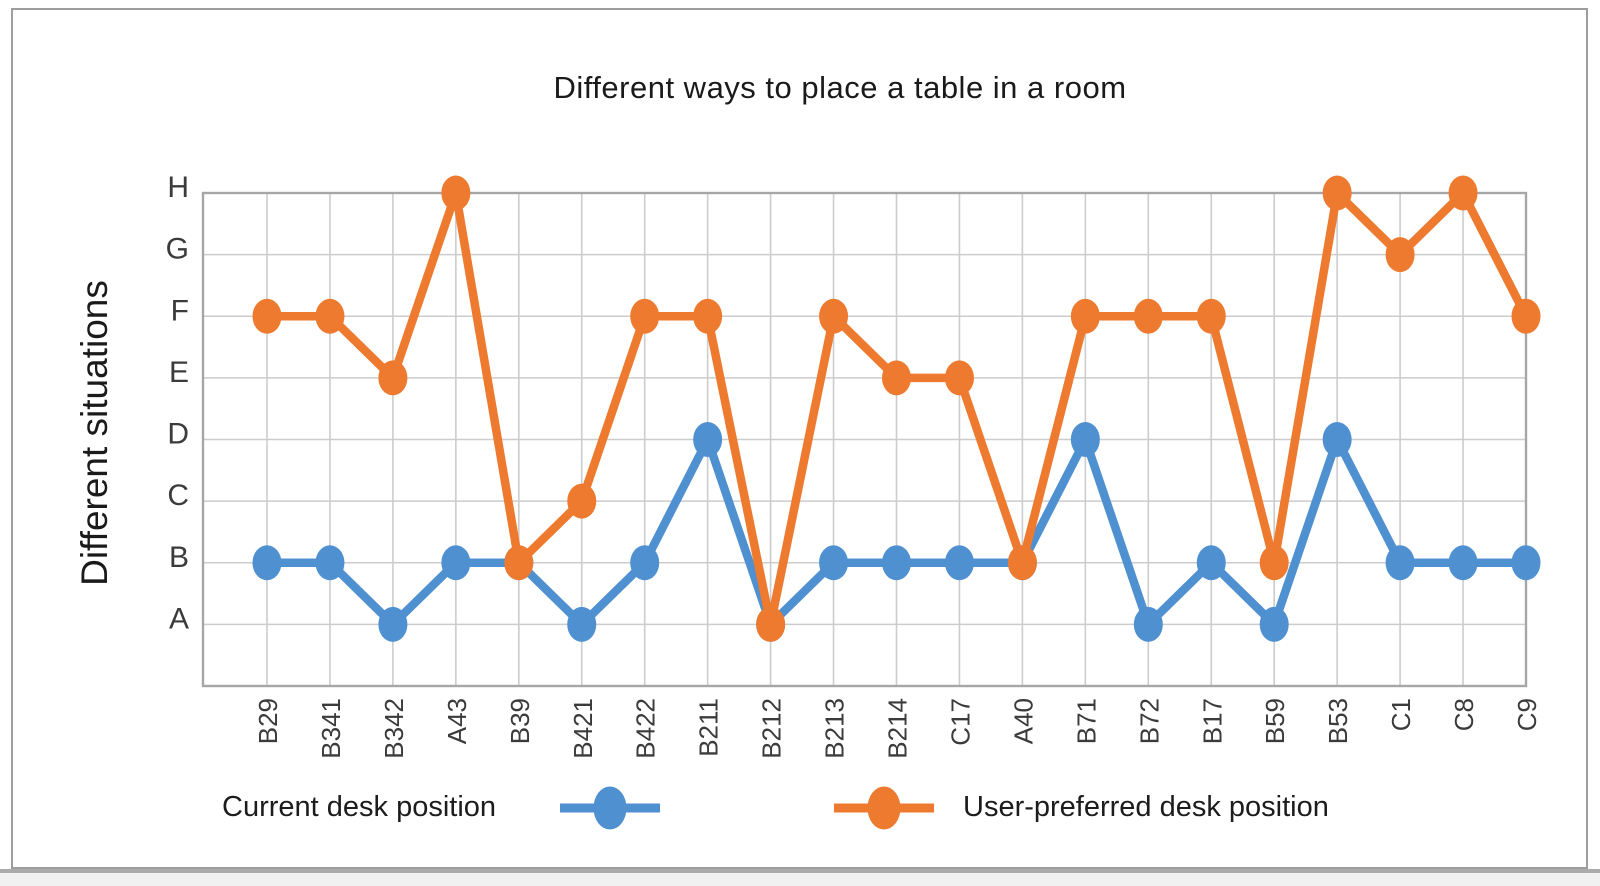 The height and width of the screenshot is (886, 1600). I want to click on legend-marker-current, so click(610, 808).